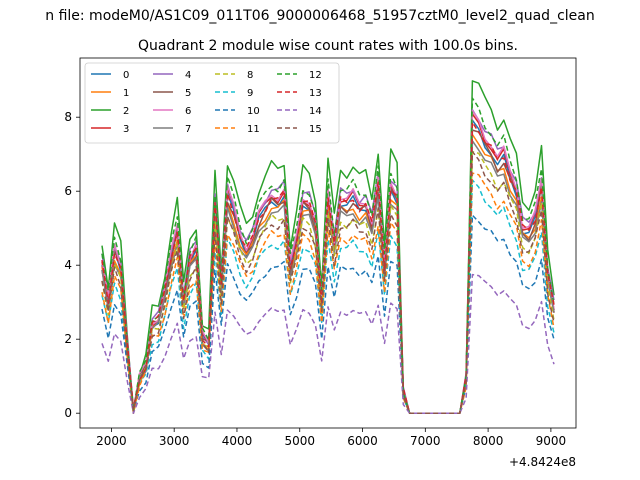  What do you see at coordinates (68, 191) in the screenshot?
I see `y-tick-label: 6` at bounding box center [68, 191].